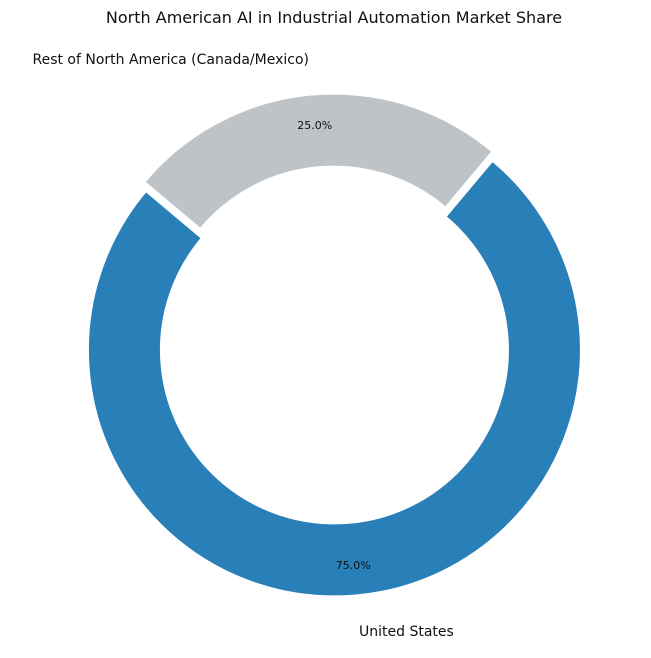 Image resolution: width=651 pixels, height=658 pixels. Describe the element at coordinates (170, 60) in the screenshot. I see `category-label-1: Rest of North America (Canada/Mexico)` at that location.